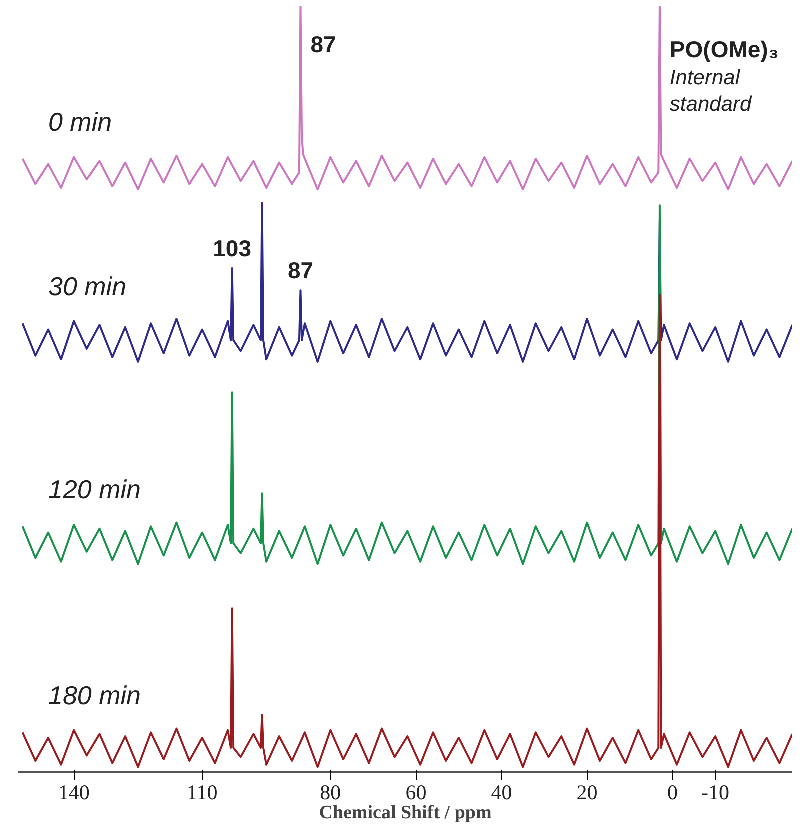 The width and height of the screenshot is (804, 837). Describe the element at coordinates (74, 792) in the screenshot. I see `x-tick-label: 140` at that location.